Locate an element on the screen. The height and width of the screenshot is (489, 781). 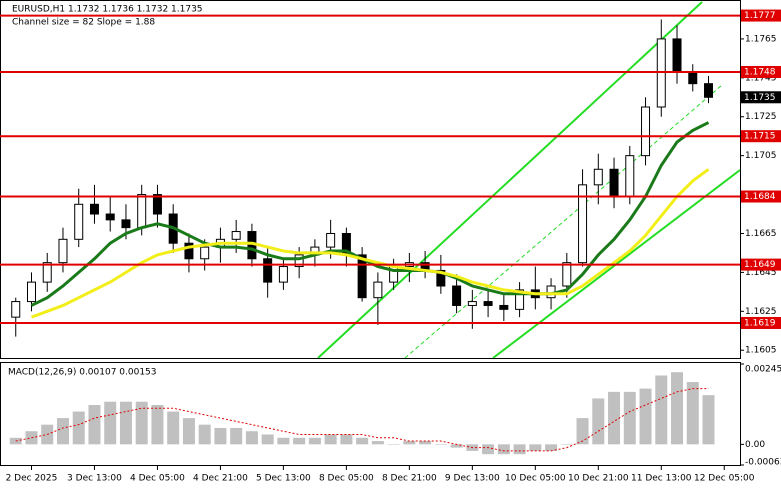
level-label: 1.1649 is located at coordinates (760, 265).